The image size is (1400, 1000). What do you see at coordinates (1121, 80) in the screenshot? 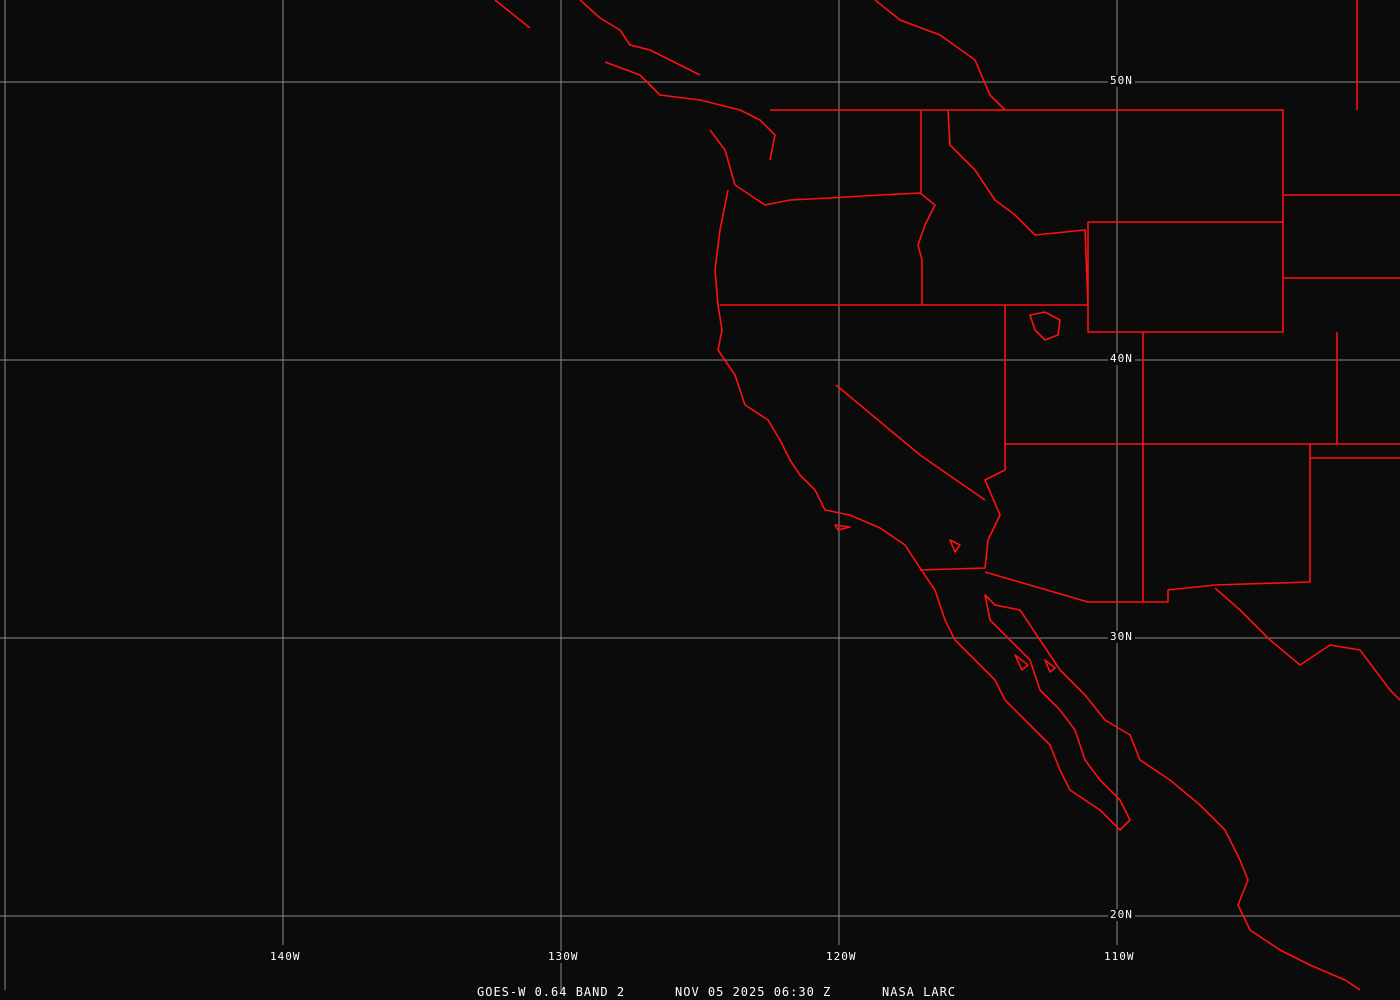
I see `lat-label-50n: 50N` at bounding box center [1121, 80].